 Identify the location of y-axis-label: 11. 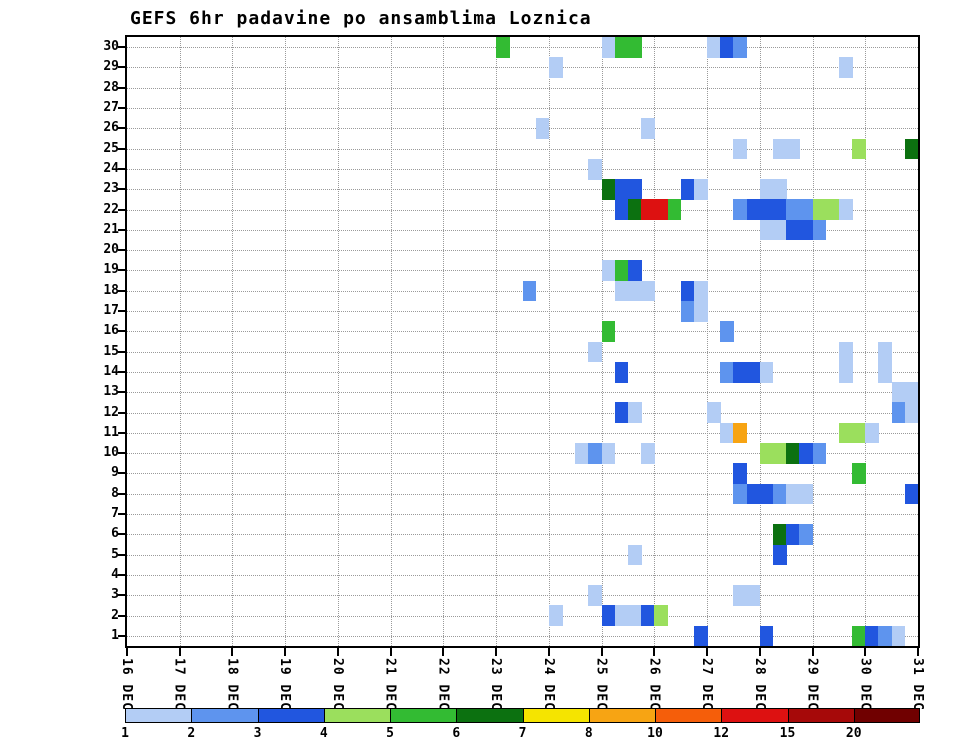
(111, 432).